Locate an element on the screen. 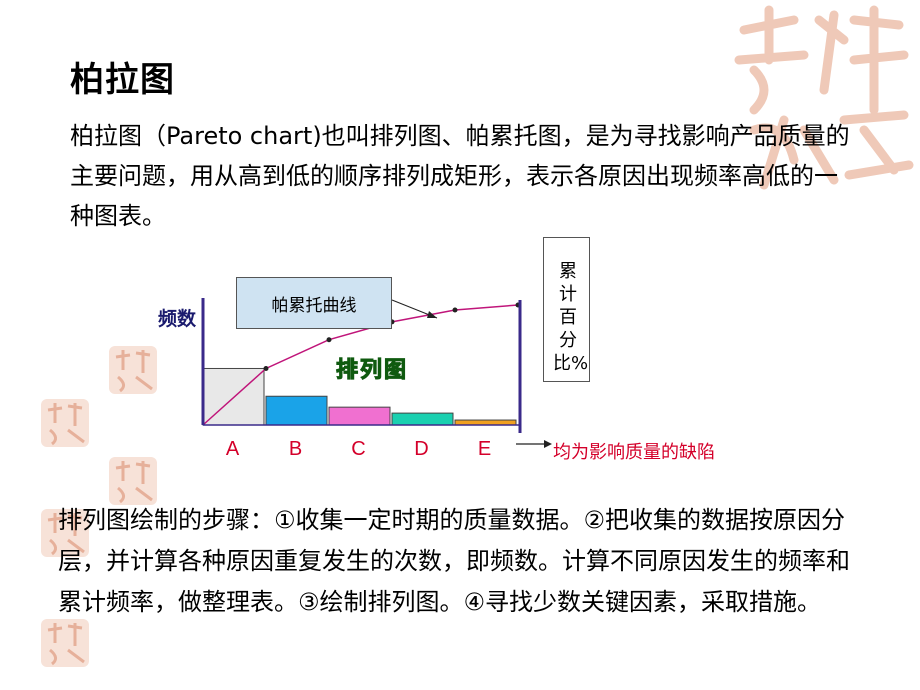 This screenshot has width=920, height=690. callout-arrowhead is located at coordinates (432, 314).